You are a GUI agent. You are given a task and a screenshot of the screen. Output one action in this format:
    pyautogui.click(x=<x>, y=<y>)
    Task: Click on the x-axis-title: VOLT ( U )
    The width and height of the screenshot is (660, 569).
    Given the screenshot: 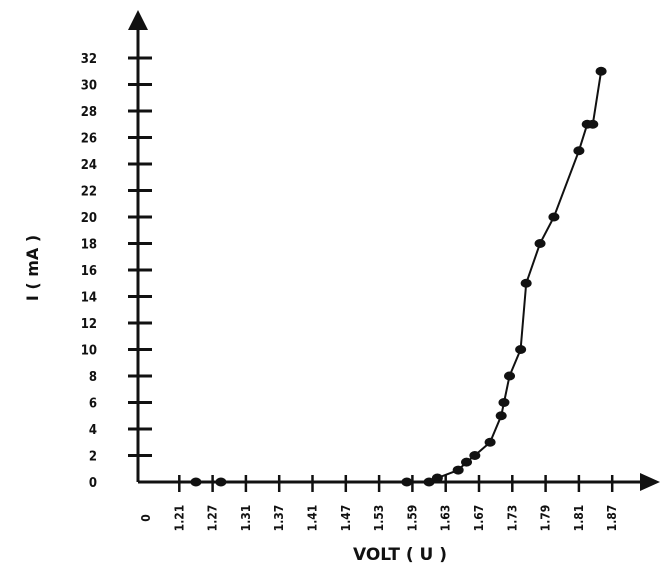 What is the action you would take?
    pyautogui.click(x=400, y=555)
    